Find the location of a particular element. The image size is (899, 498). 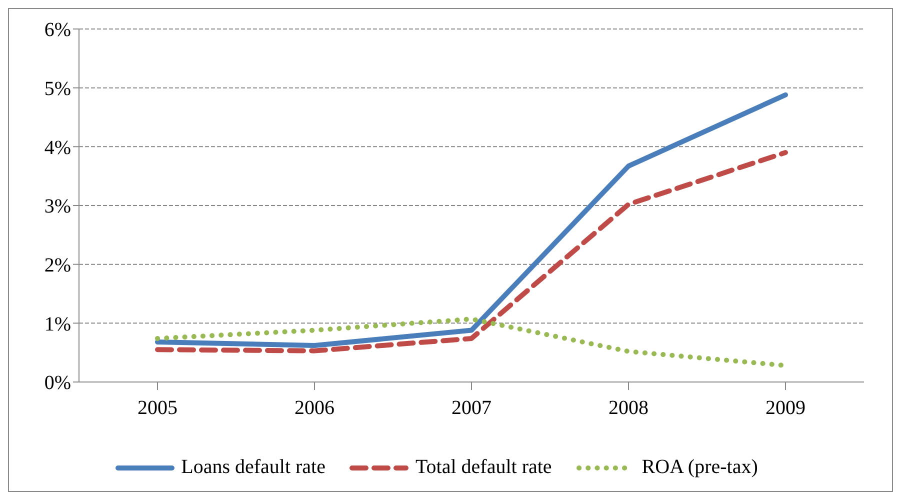

legend-label: Total default rate is located at coordinates (483, 467).